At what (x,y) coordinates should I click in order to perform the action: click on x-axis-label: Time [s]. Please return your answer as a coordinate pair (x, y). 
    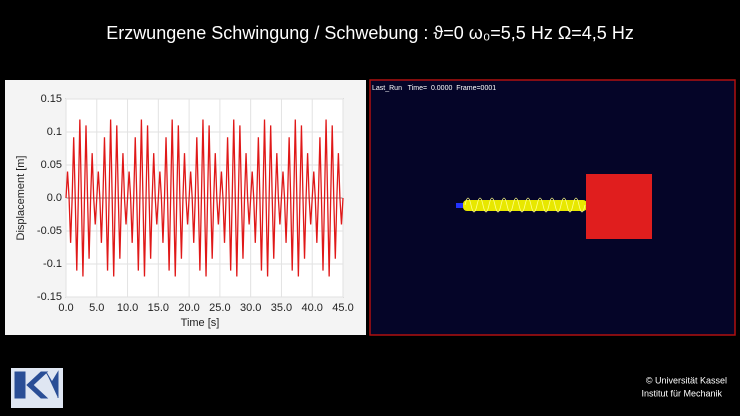
    Looking at the image, I should click on (200, 323).